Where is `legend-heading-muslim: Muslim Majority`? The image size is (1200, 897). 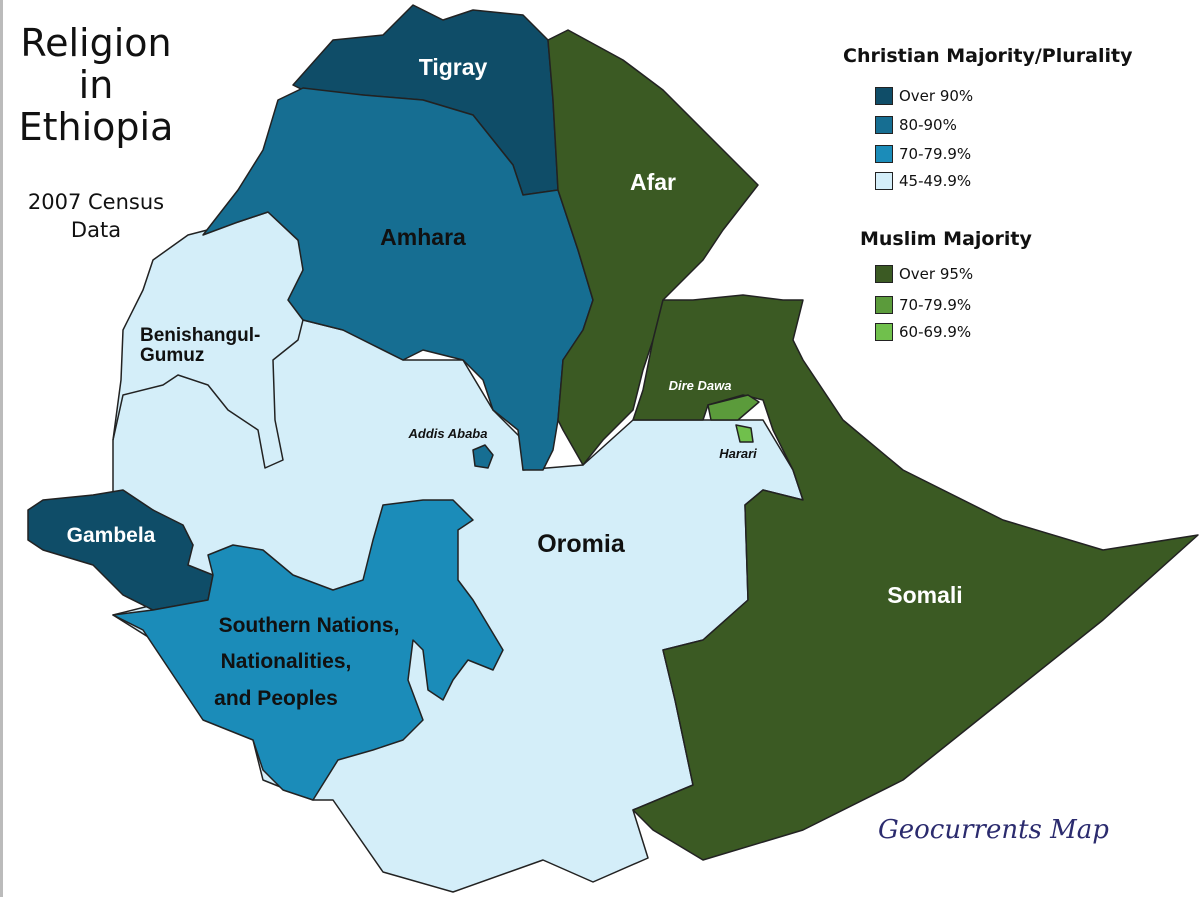 legend-heading-muslim: Muslim Majority is located at coordinates (946, 239).